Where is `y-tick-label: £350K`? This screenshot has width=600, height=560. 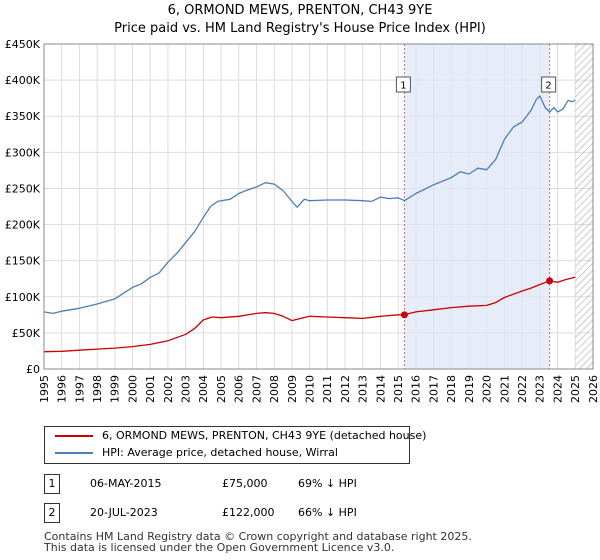 y-tick-label: £350K is located at coordinates (23, 116).